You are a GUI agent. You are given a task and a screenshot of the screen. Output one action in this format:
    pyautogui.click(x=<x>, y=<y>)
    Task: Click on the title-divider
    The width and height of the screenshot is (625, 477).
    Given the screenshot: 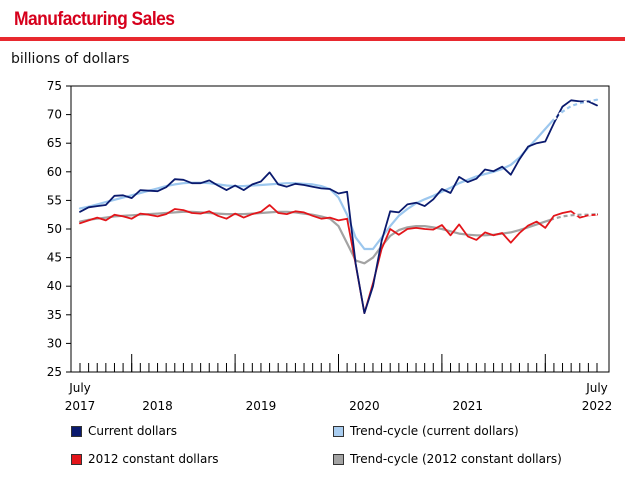 What is the action you would take?
    pyautogui.click(x=312, y=39)
    